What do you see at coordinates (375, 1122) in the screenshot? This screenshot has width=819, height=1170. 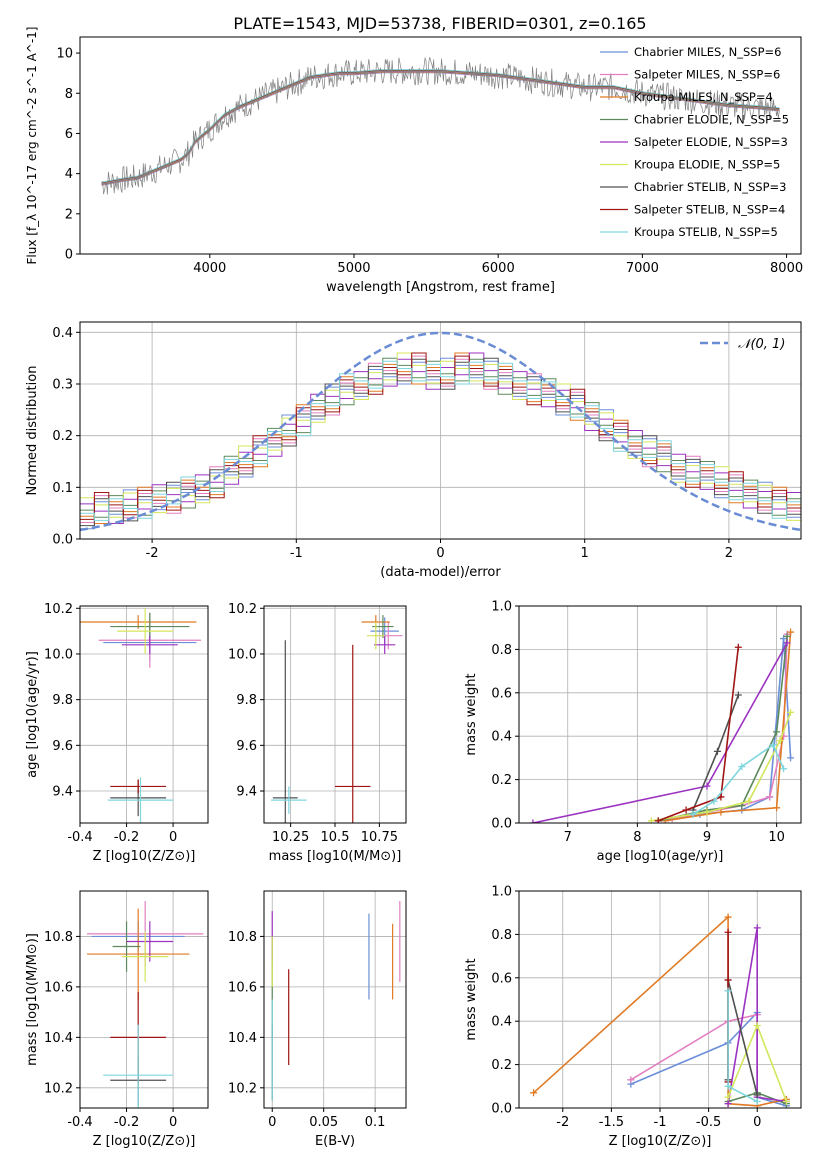 I see `x-tick-label: 0.1` at bounding box center [375, 1122].